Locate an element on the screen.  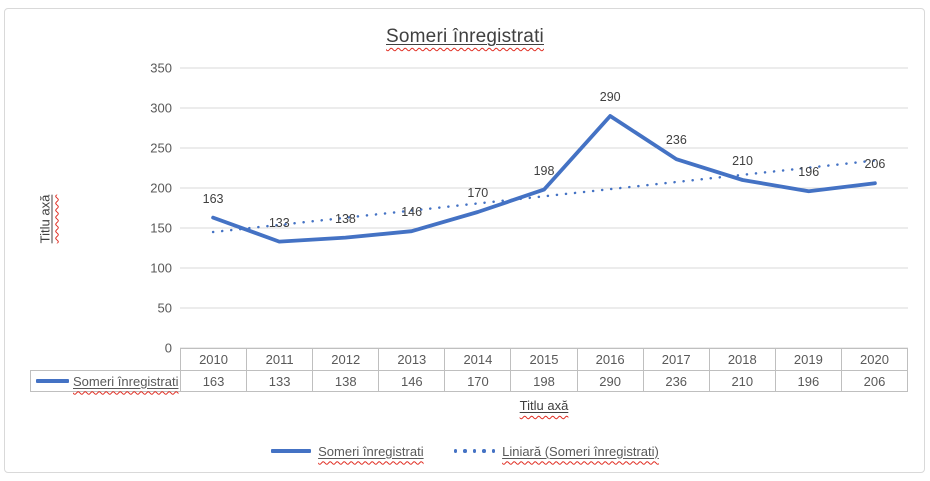
y-tick-label: 100 is located at coordinates (161, 268).